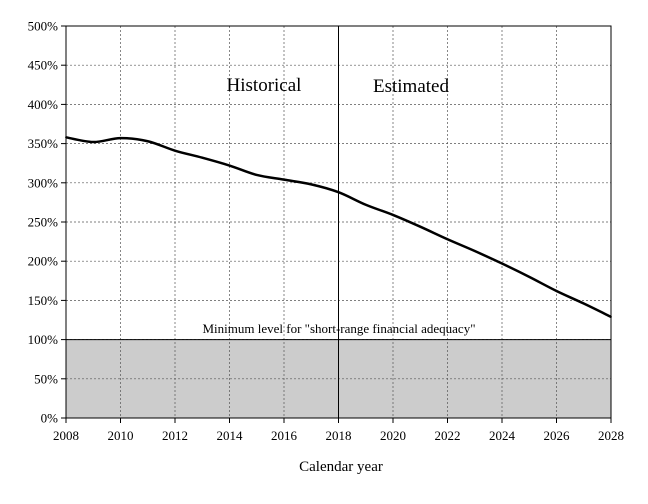  What do you see at coordinates (557, 435) in the screenshot?
I see `x-tick-label: 2026` at bounding box center [557, 435].